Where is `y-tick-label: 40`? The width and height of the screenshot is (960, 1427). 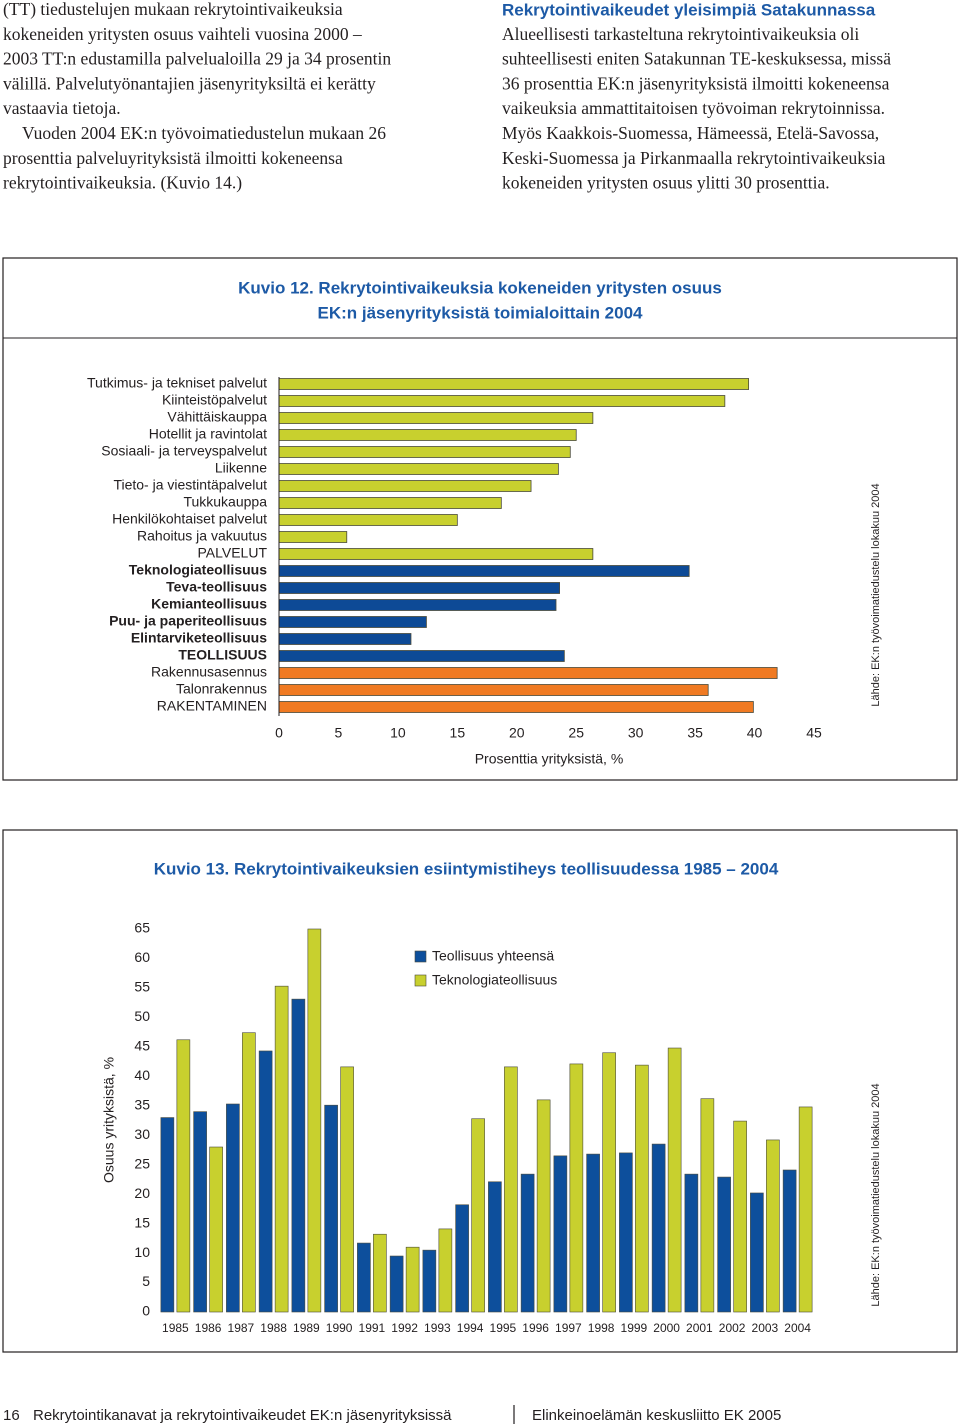 y-tick-label: 40 is located at coordinates (142, 1075).